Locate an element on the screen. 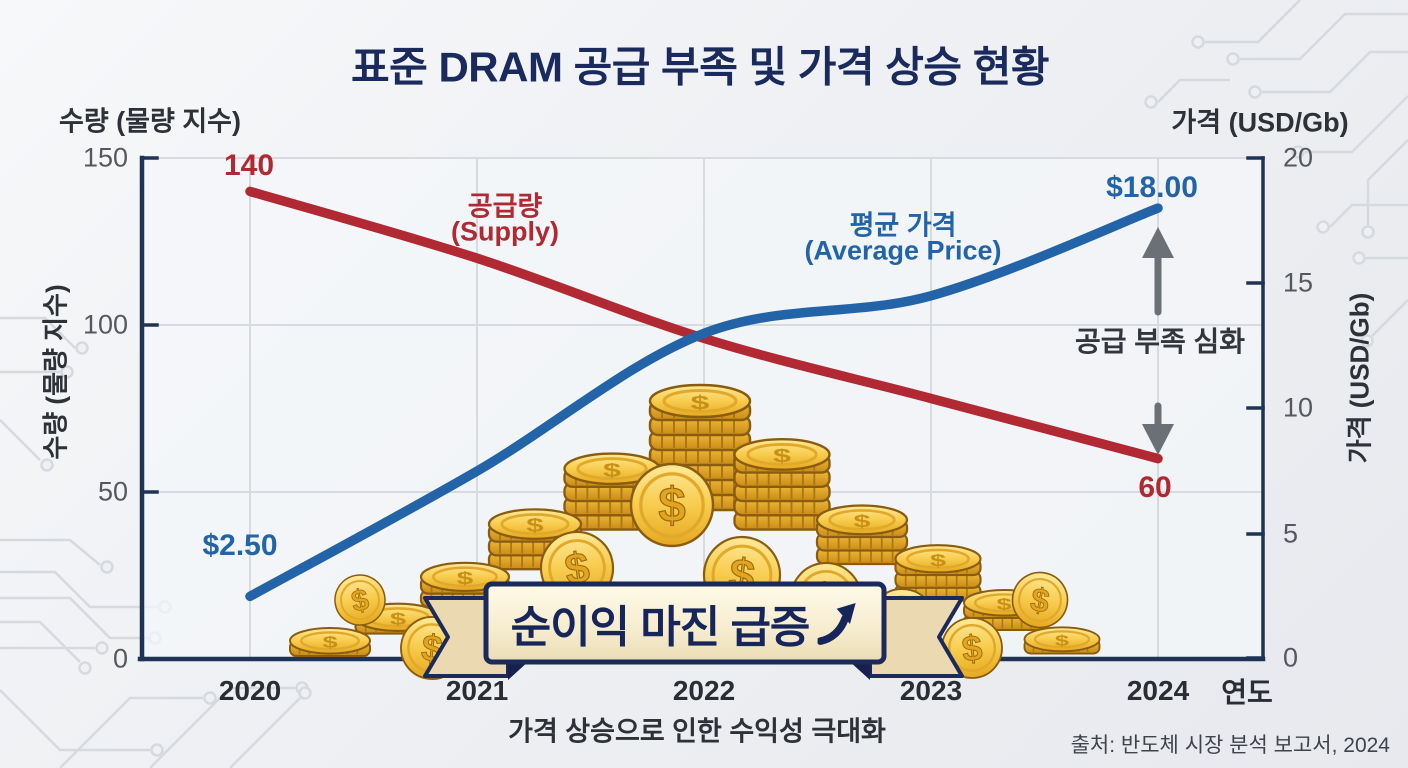 The height and width of the screenshot is (768, 1408). x-tick-2023: 2023 is located at coordinates (931, 690).